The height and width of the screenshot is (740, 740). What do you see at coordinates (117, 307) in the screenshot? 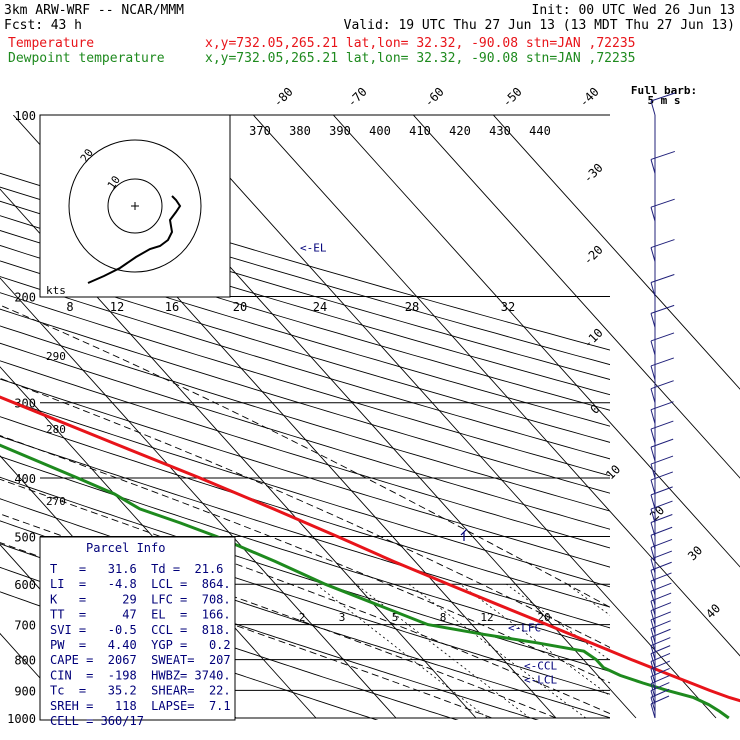
I see `mixing-ratio-label: 12` at bounding box center [117, 307].